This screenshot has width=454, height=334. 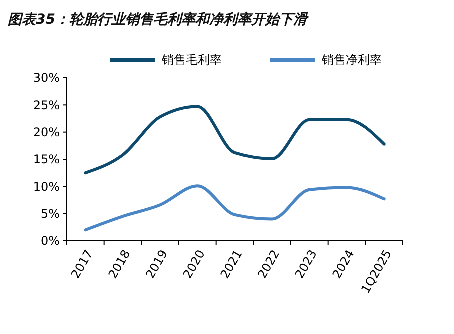 I want to click on legend-label: 销售毛利率, so click(x=191, y=60).